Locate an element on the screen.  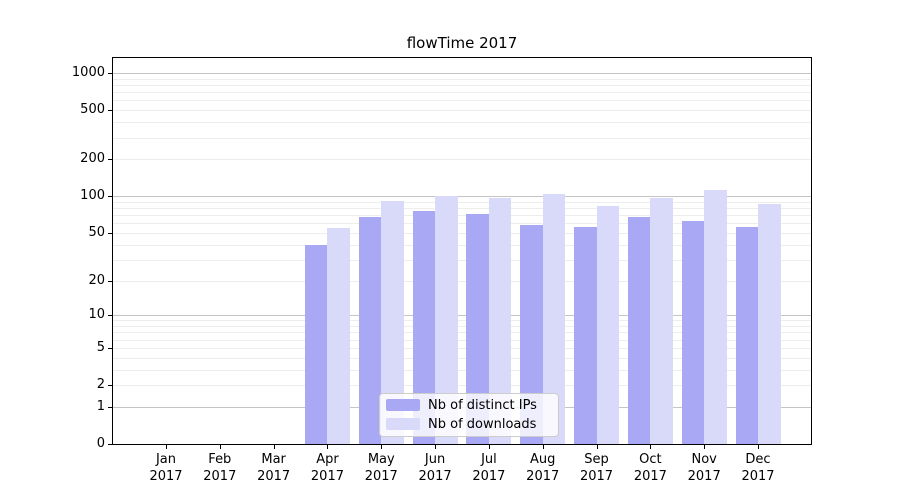
y-tick-label: 2 is located at coordinates (100, 384).